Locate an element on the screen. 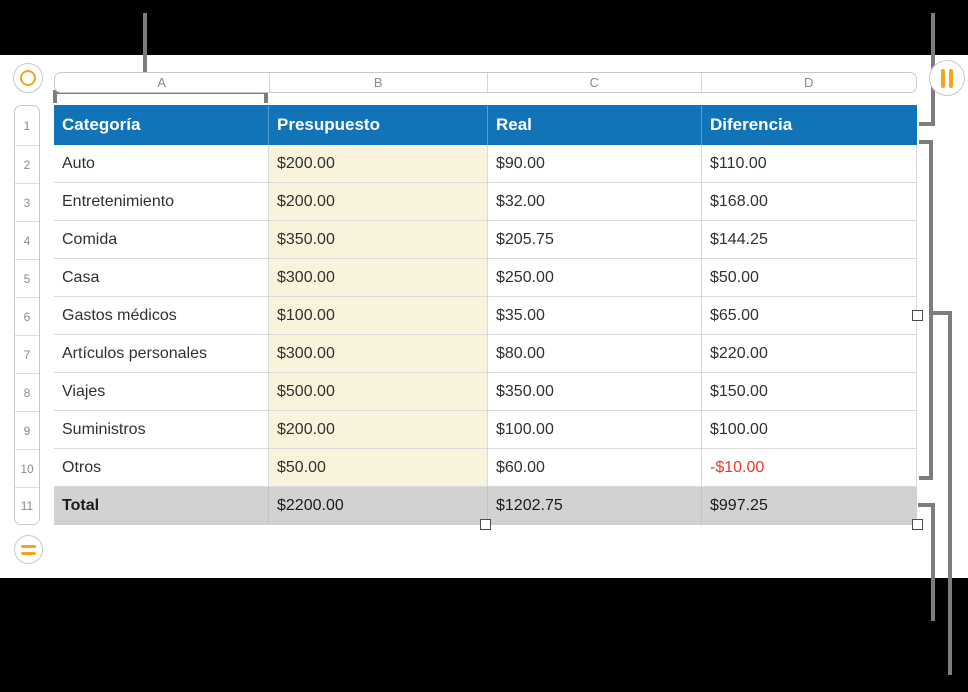 The height and width of the screenshot is (692, 968). table-row: Auto $200.00 $90.00 $110.00 is located at coordinates (485, 164).